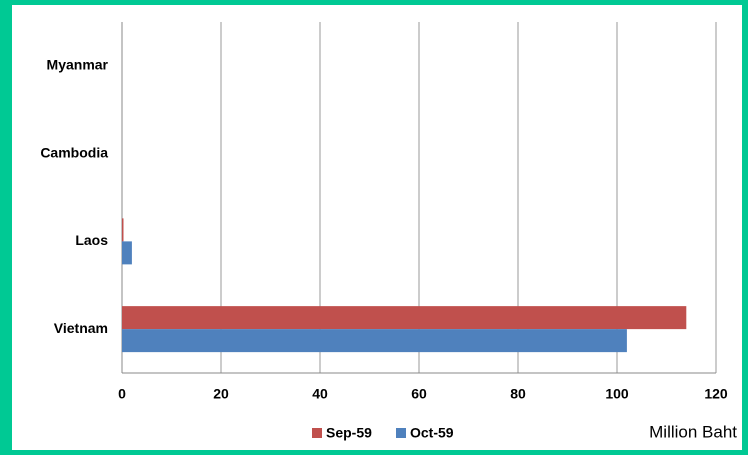  I want to click on x-tick-label: 100, so click(617, 394).